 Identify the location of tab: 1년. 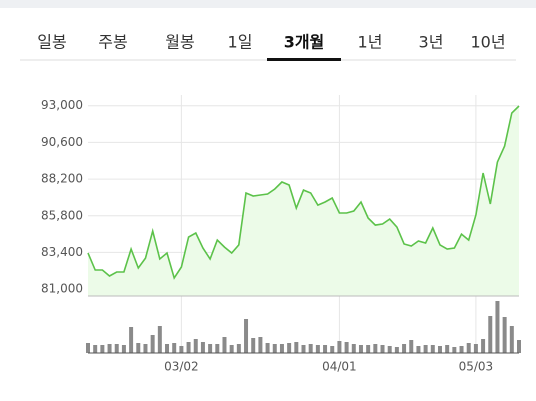
(370, 42).